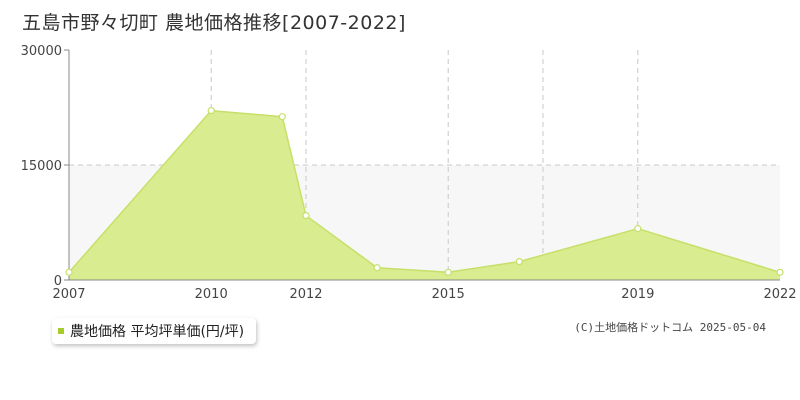  What do you see at coordinates (305, 294) in the screenshot?
I see `x-tick-label: 2012` at bounding box center [305, 294].